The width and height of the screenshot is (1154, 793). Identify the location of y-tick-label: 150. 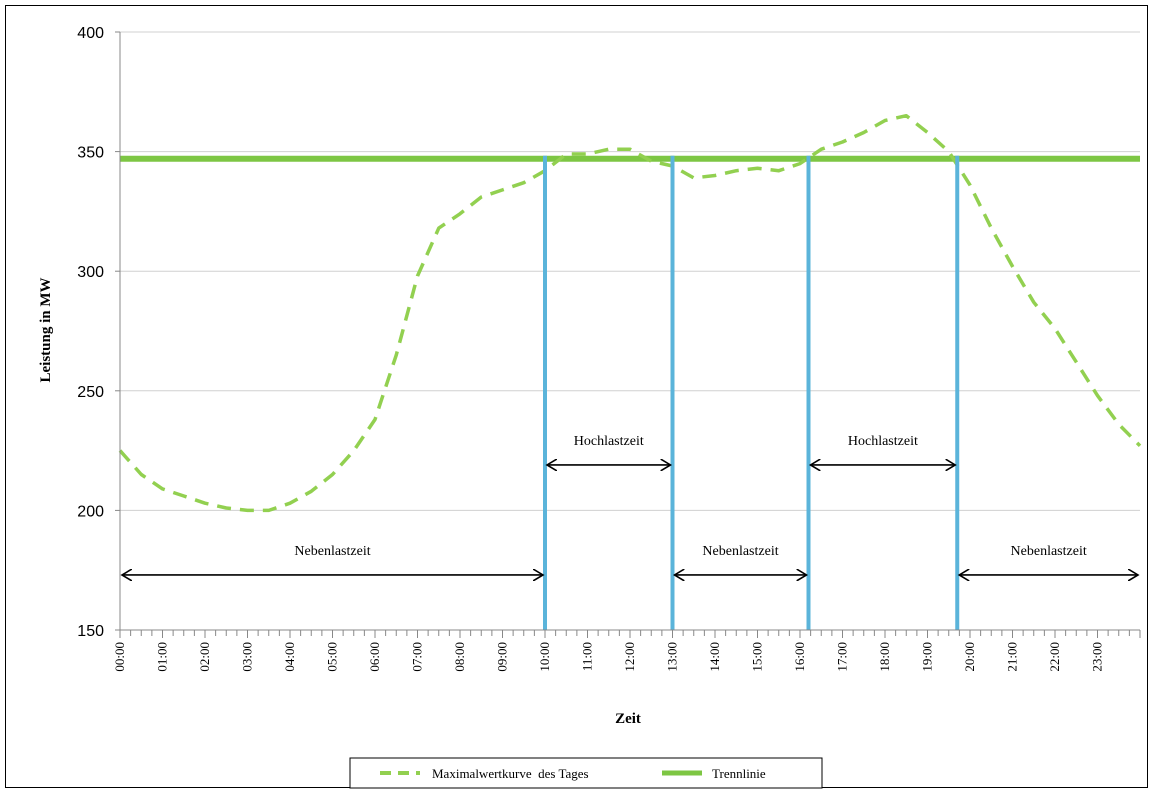
(90, 631).